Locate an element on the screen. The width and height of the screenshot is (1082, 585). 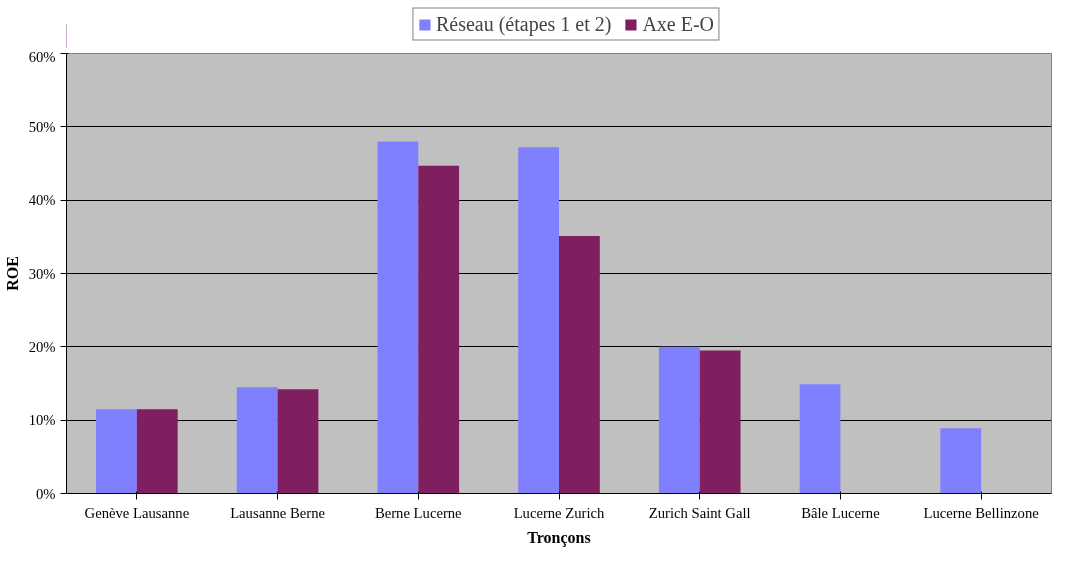
legend-label: Axe E-O is located at coordinates (678, 24).